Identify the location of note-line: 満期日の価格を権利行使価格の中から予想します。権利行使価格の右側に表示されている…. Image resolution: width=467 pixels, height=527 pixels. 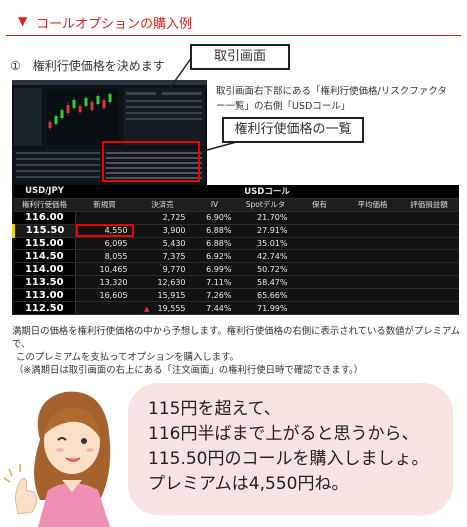
(236, 338).